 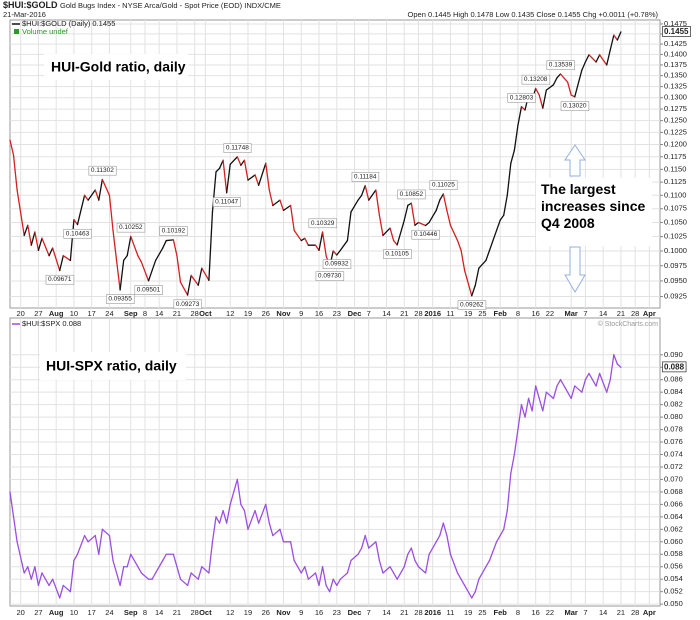 I want to click on y-tick-label: 0.062, so click(x=673, y=528).